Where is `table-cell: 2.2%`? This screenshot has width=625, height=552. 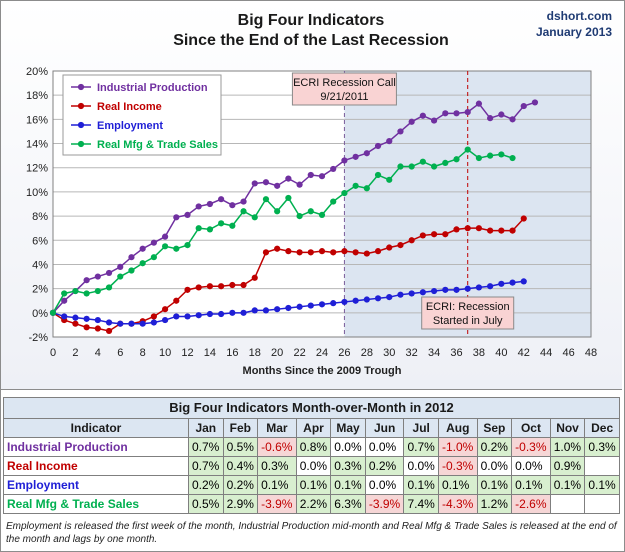
table-cell: 2.2% is located at coordinates (313, 504).